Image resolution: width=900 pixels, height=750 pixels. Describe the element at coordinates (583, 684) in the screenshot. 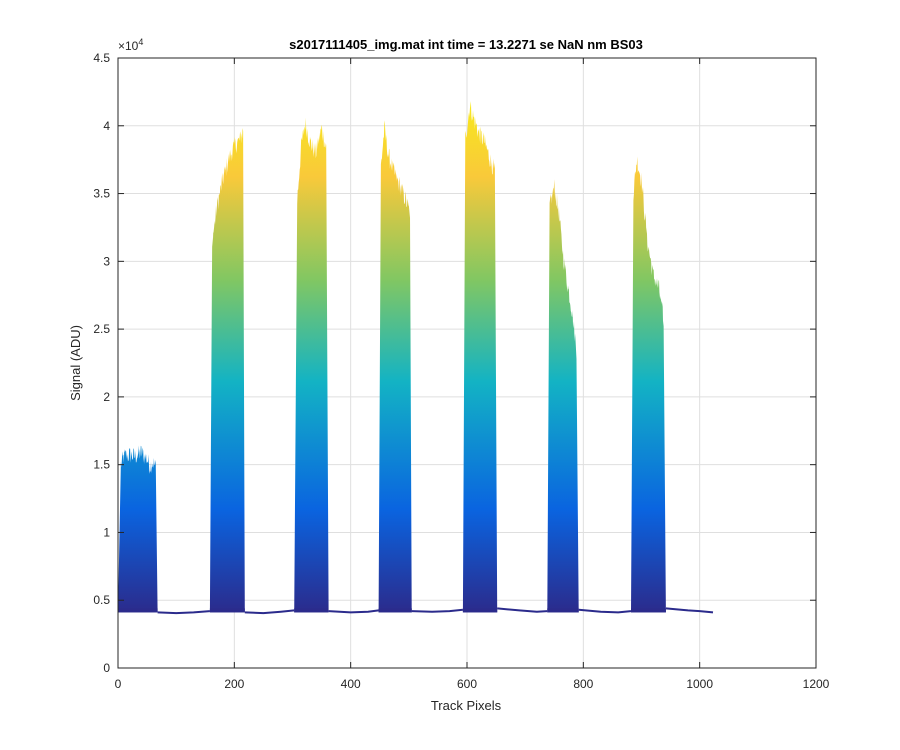

I see `x-tick-label: 800` at that location.